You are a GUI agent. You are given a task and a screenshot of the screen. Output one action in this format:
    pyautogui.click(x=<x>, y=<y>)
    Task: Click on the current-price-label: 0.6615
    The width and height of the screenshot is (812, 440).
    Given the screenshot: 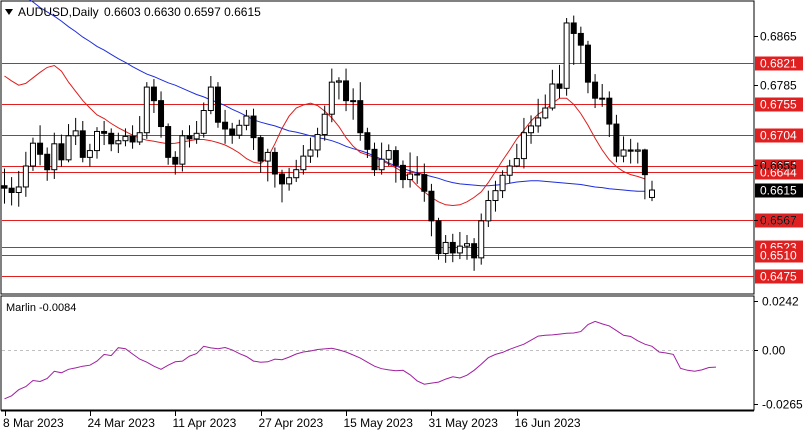 What is the action you would take?
    pyautogui.click(x=778, y=191)
    